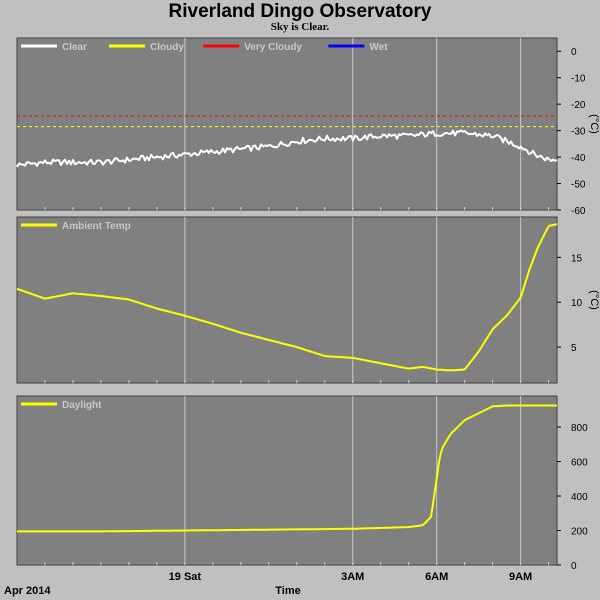  What do you see at coordinates (574, 348) in the screenshot?
I see `y-tick-label: 5` at bounding box center [574, 348].